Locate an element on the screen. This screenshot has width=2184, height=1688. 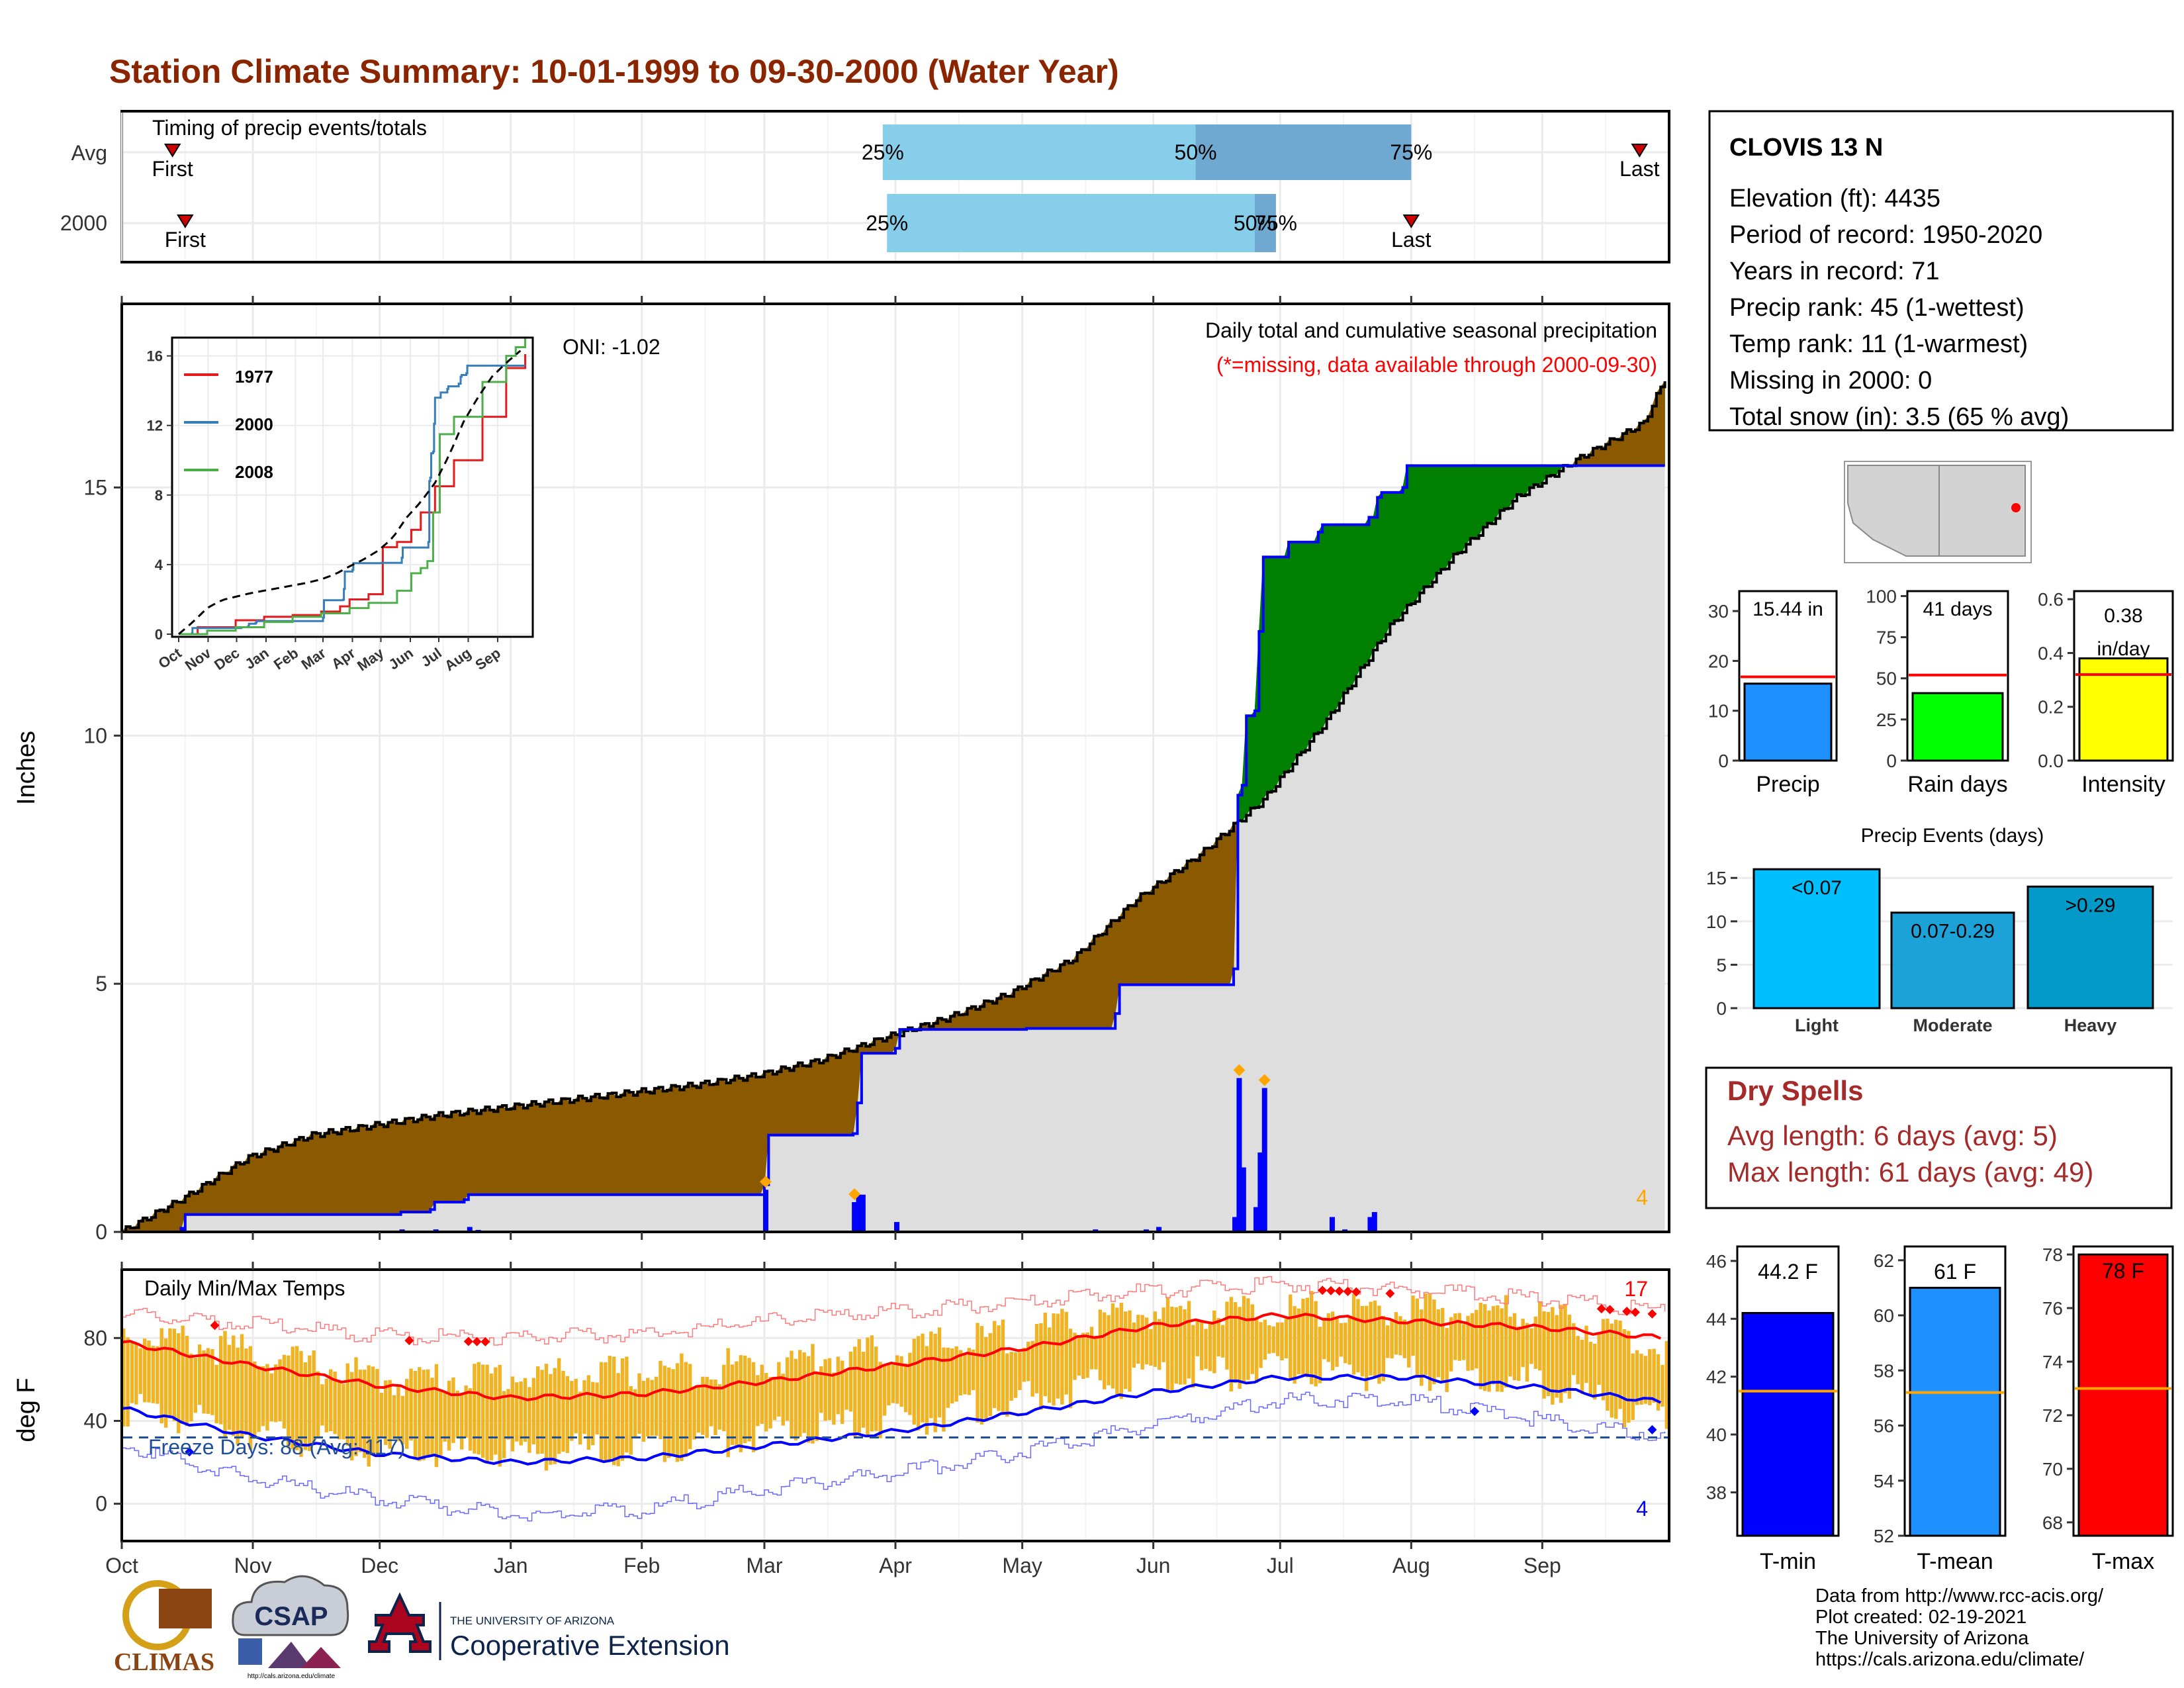
summary-y-tick-label: 10 is located at coordinates (1718, 711).